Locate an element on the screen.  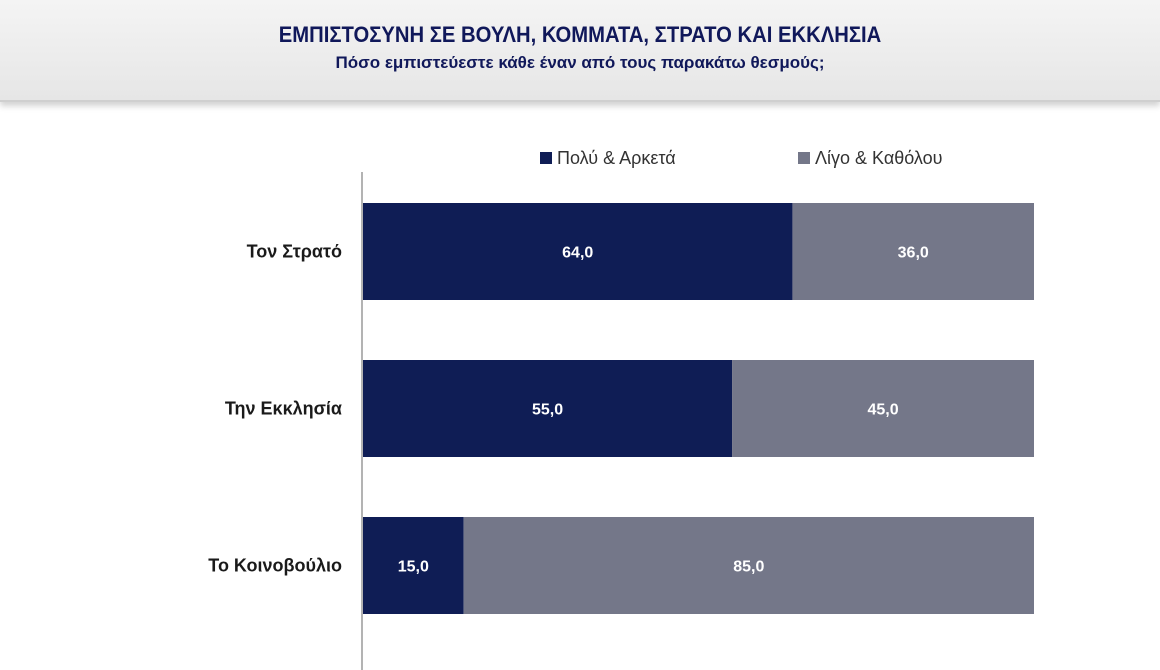
category-label: Τον Στρατό is located at coordinates (294, 252).